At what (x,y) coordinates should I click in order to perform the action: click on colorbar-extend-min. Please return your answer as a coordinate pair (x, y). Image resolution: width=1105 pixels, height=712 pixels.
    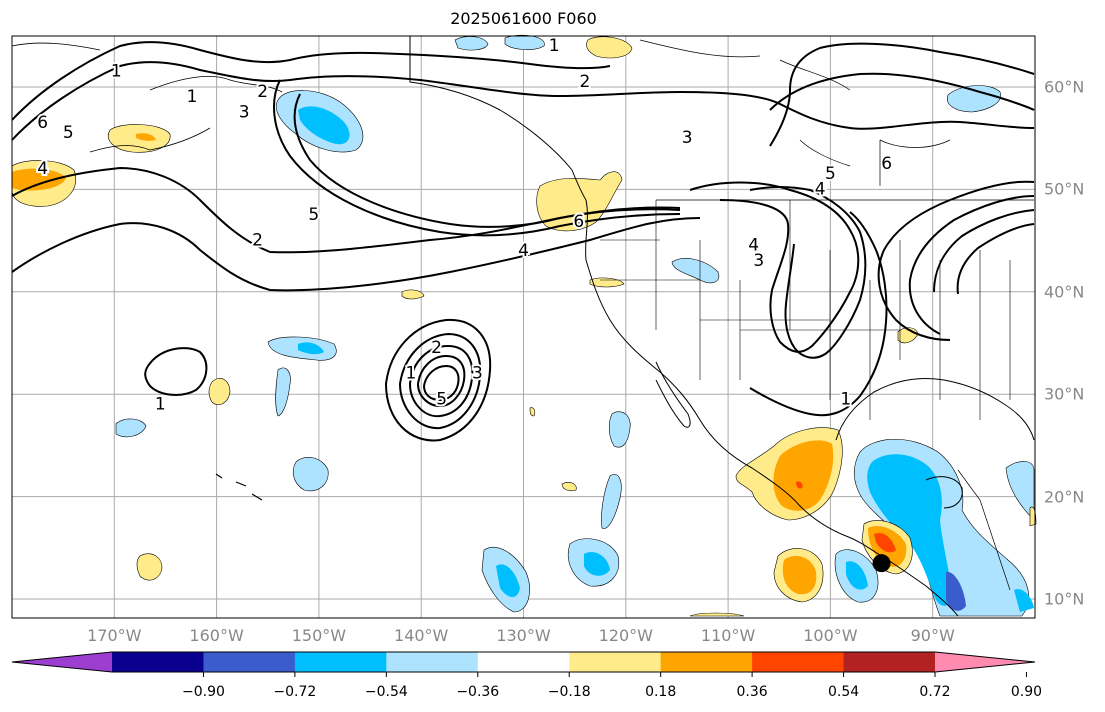
    Looking at the image, I should click on (62, 662).